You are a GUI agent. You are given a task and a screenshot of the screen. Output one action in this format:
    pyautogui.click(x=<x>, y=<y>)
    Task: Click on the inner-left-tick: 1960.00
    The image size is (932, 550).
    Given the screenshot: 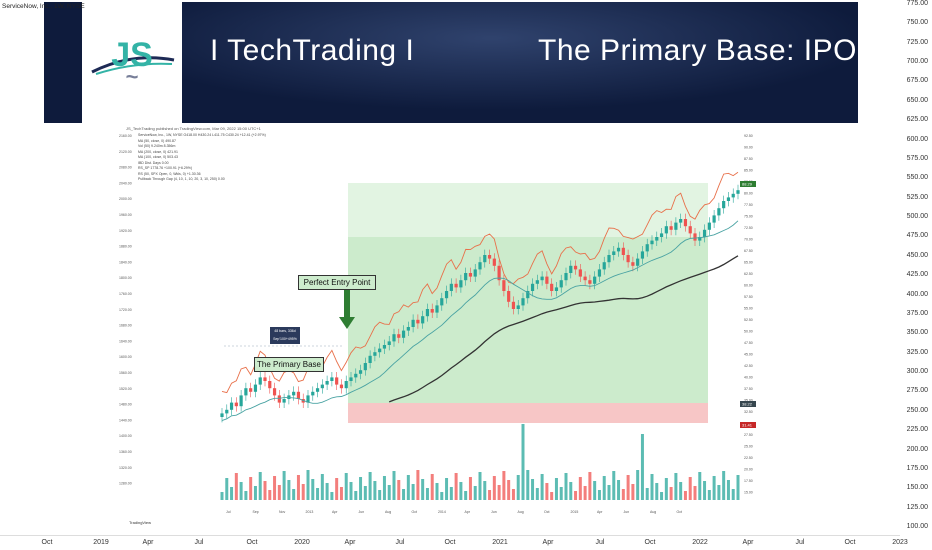 What is the action you would take?
    pyautogui.click(x=125, y=215)
    